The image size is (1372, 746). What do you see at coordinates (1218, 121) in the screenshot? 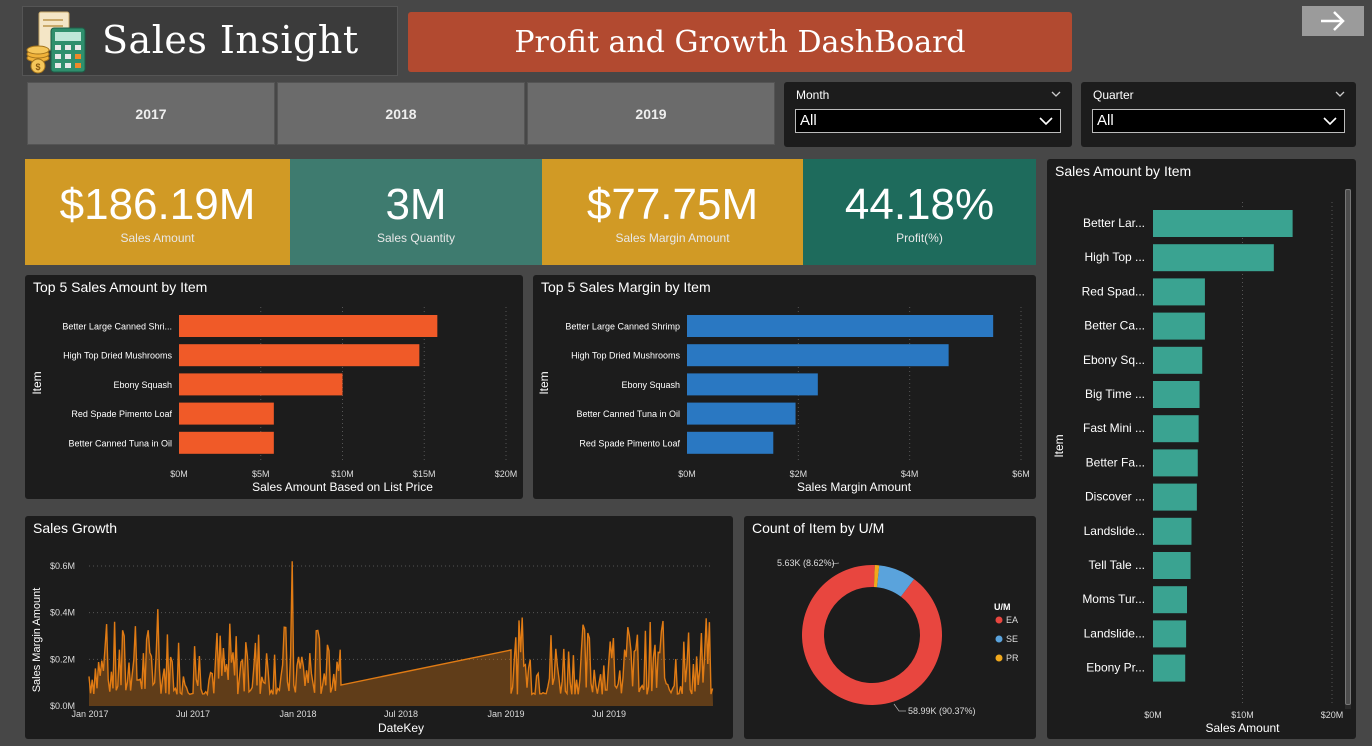
I see `quarter-select: All` at bounding box center [1218, 121].